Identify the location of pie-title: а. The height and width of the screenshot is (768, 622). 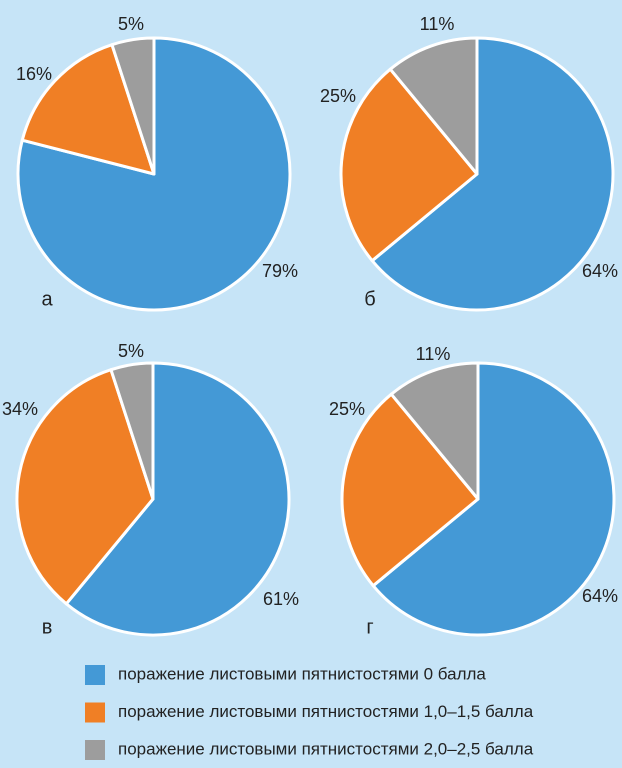
(47, 299).